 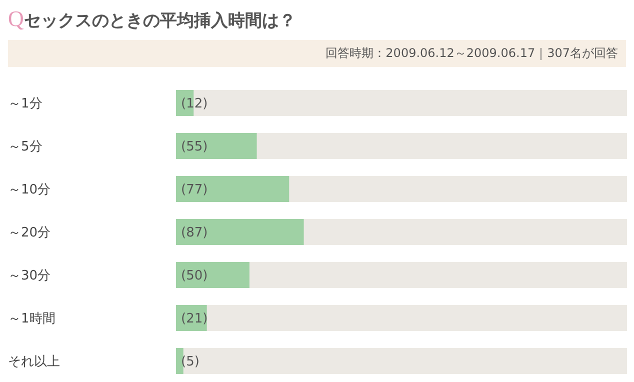 I want to click on data-label: (12), so click(x=194, y=104).